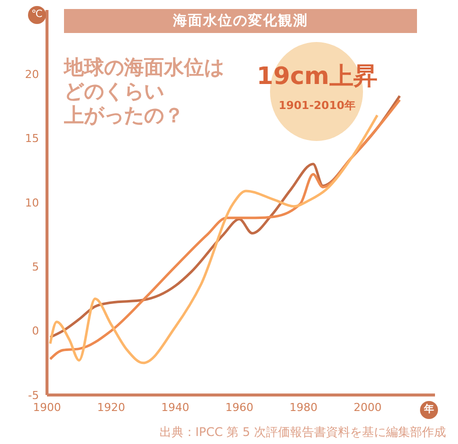  Describe the element at coordinates (302, 432) in the screenshot. I see `source-note: 出典：IPCC 第 5 次評価報告書資料を基に編集部作成` at that location.